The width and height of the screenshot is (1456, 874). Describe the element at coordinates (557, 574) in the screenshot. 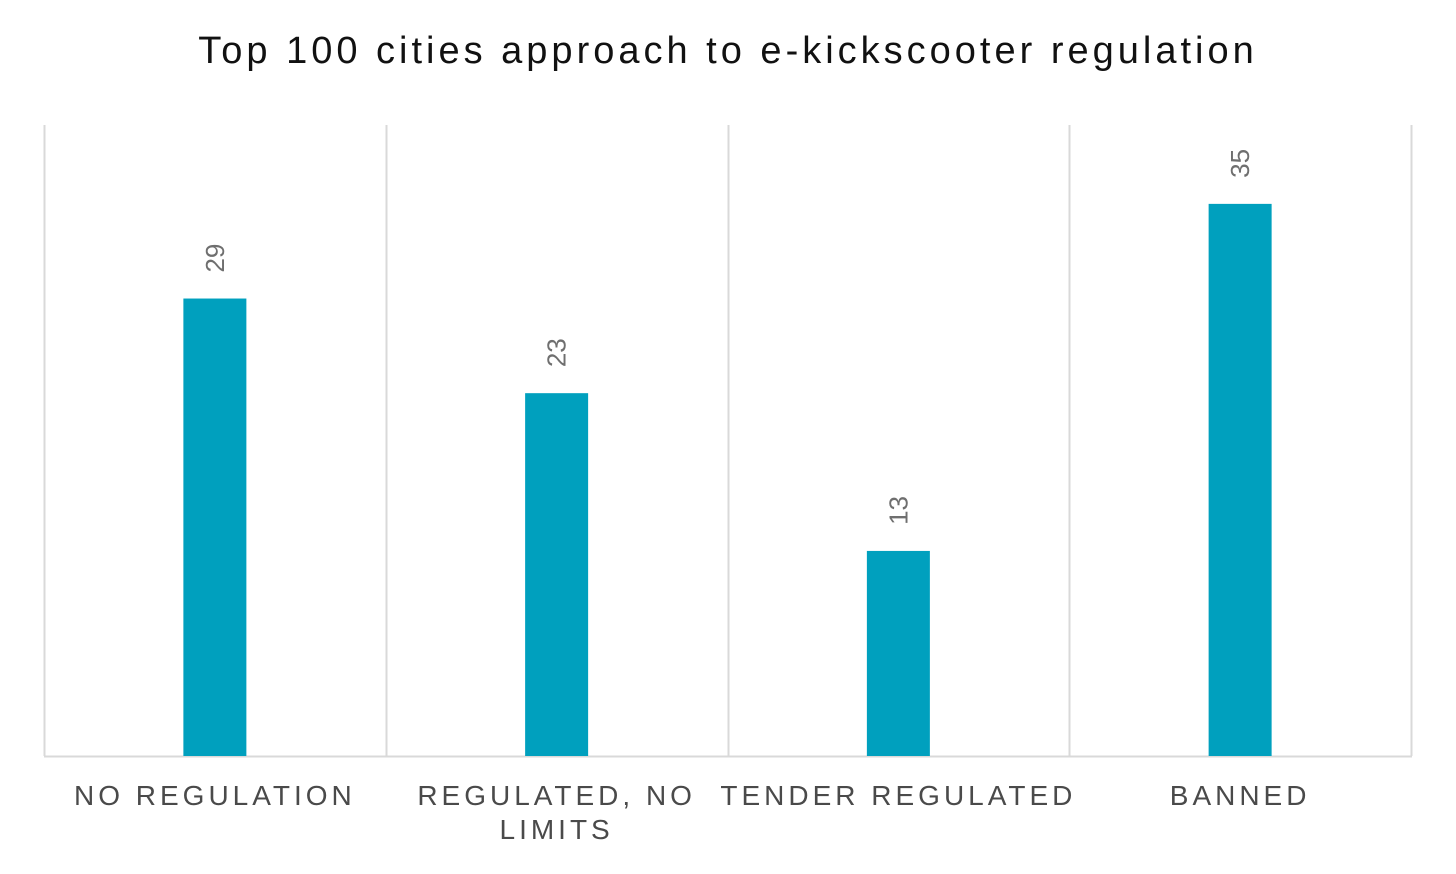

I see `bar-regulated-no-limits` at that location.